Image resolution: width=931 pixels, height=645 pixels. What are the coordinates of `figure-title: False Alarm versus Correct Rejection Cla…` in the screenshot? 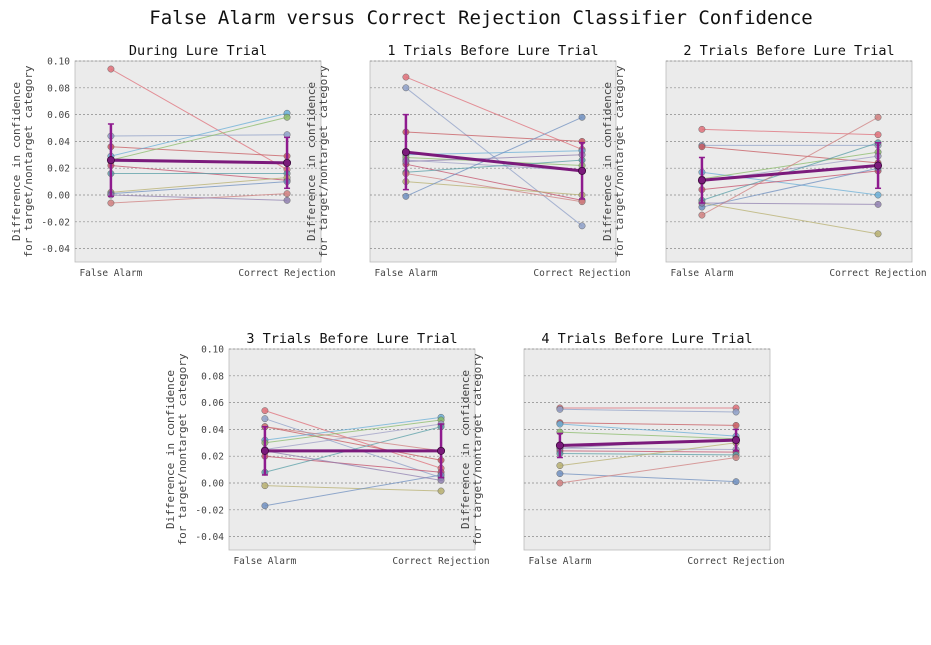 It's located at (480, 18).